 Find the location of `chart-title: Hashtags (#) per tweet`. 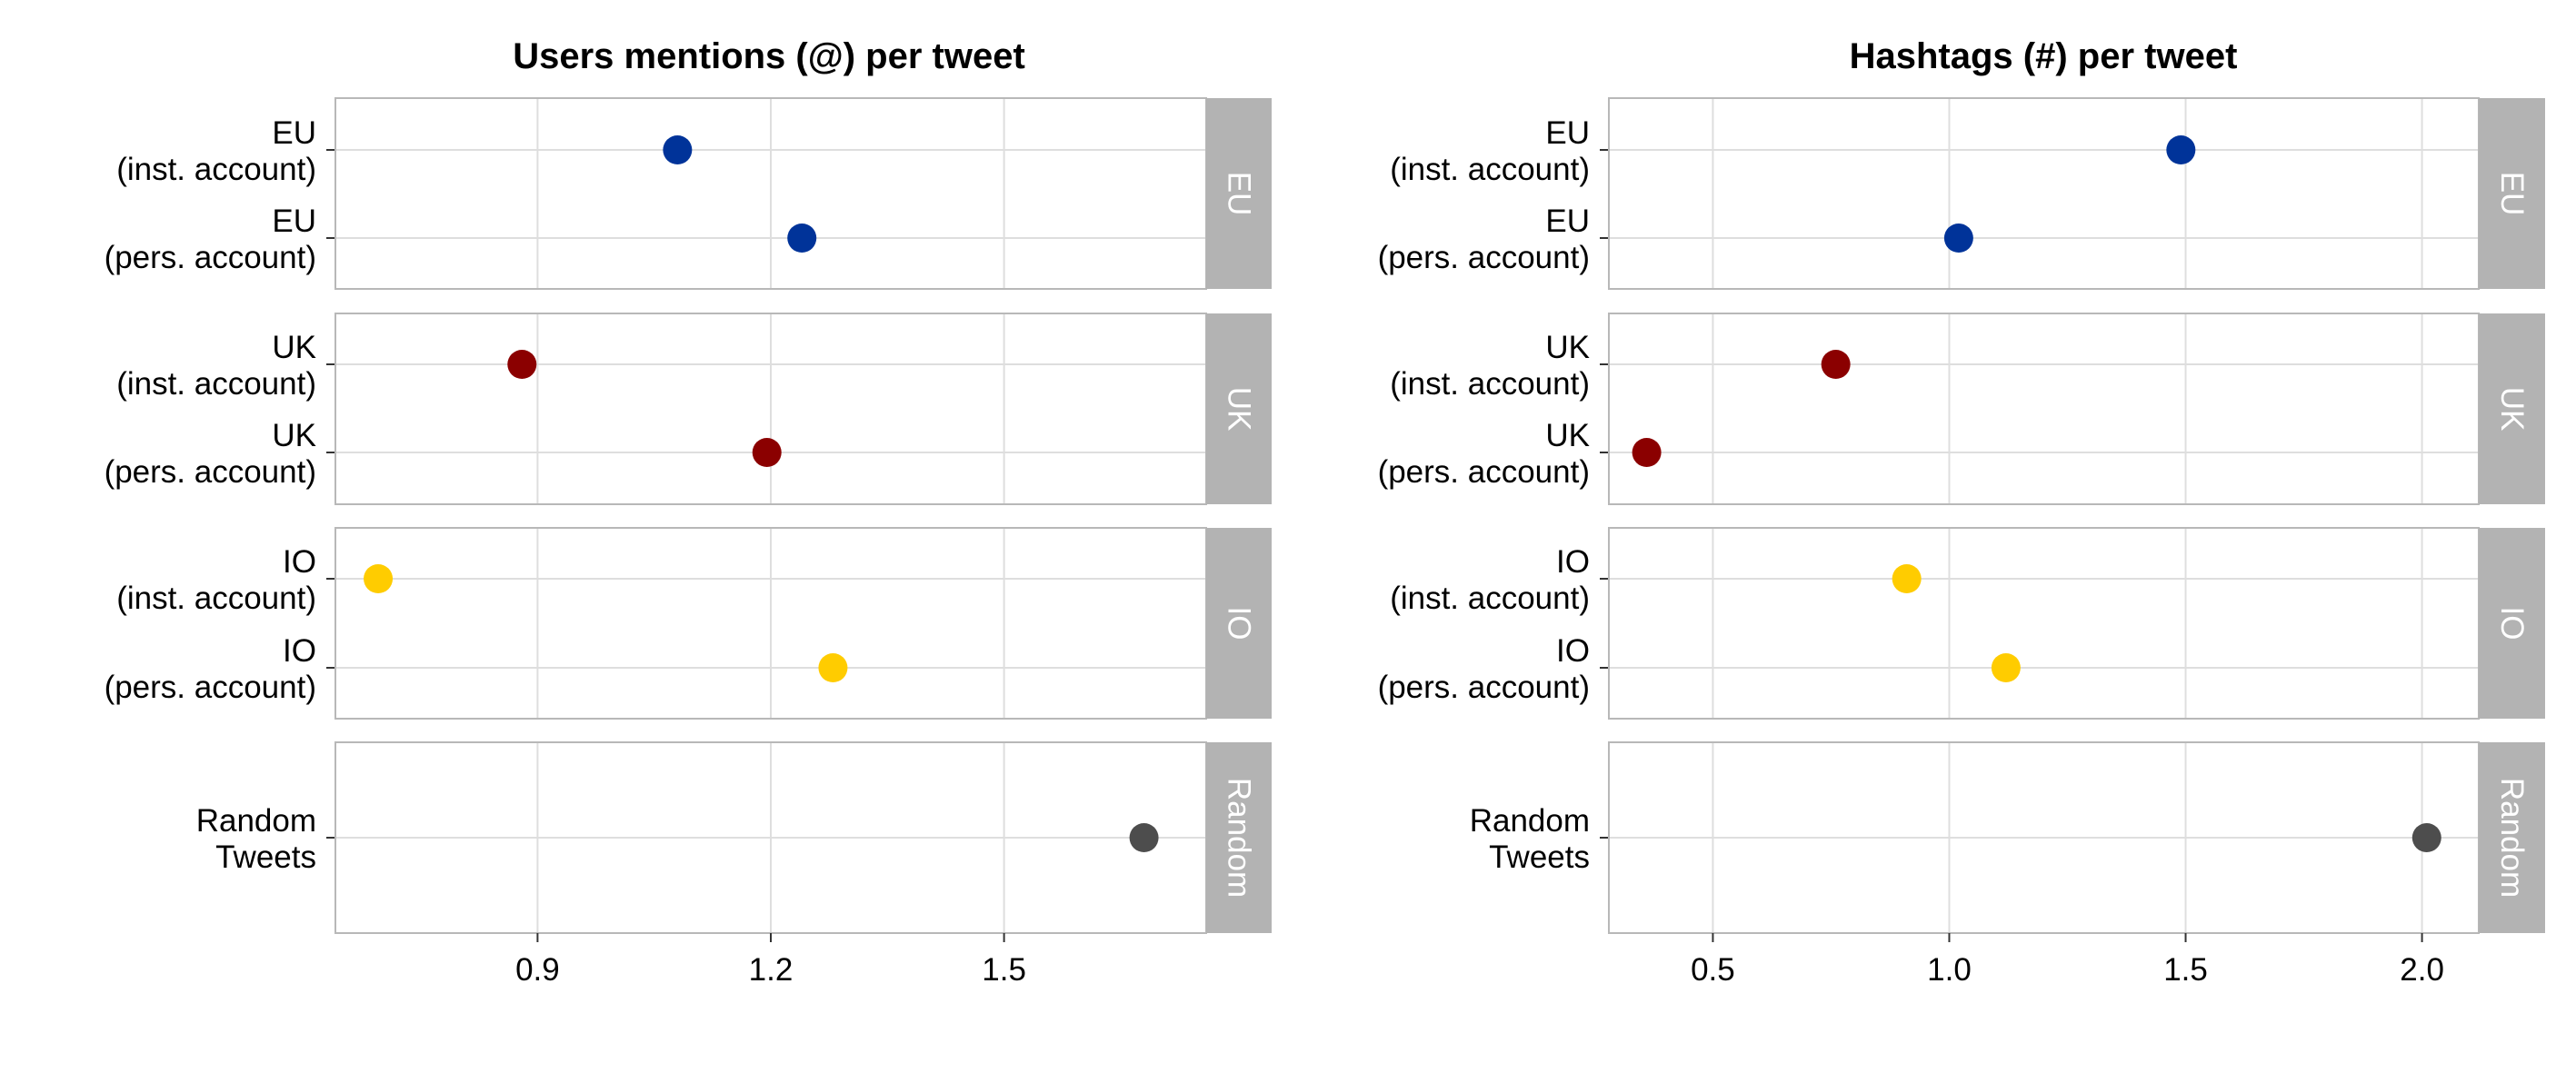

chart-title: Hashtags (#) per tweet is located at coordinates (2044, 56).